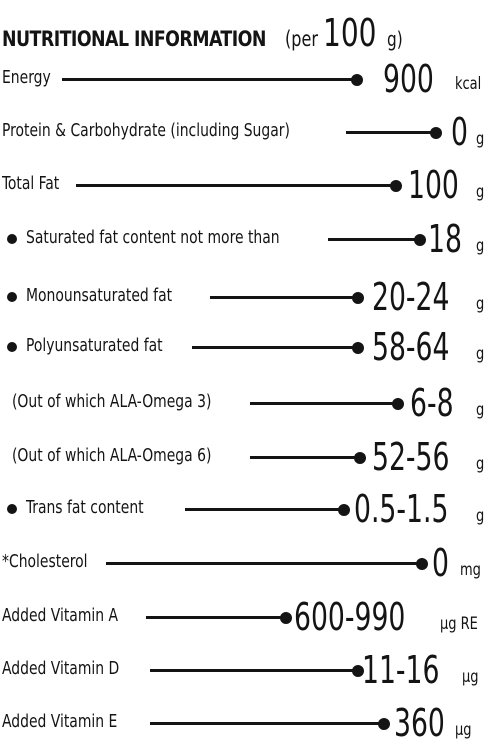 This screenshot has width=488, height=746. Describe the element at coordinates (433, 185) in the screenshot. I see `nutrient-value: 100` at that location.